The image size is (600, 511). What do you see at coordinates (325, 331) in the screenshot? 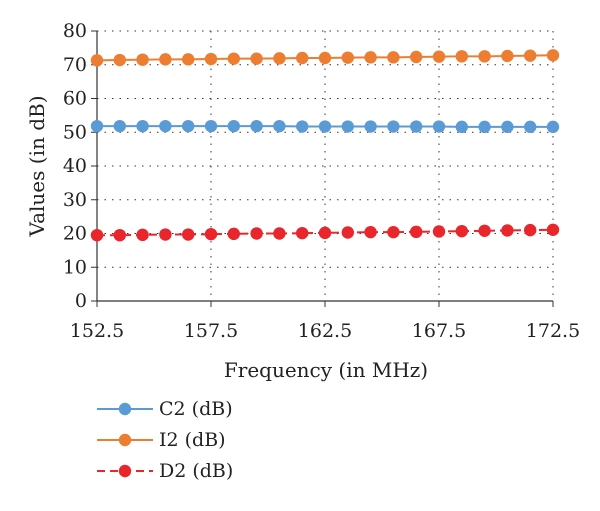
I see `x-tick-label: 162.5` at bounding box center [325, 331].